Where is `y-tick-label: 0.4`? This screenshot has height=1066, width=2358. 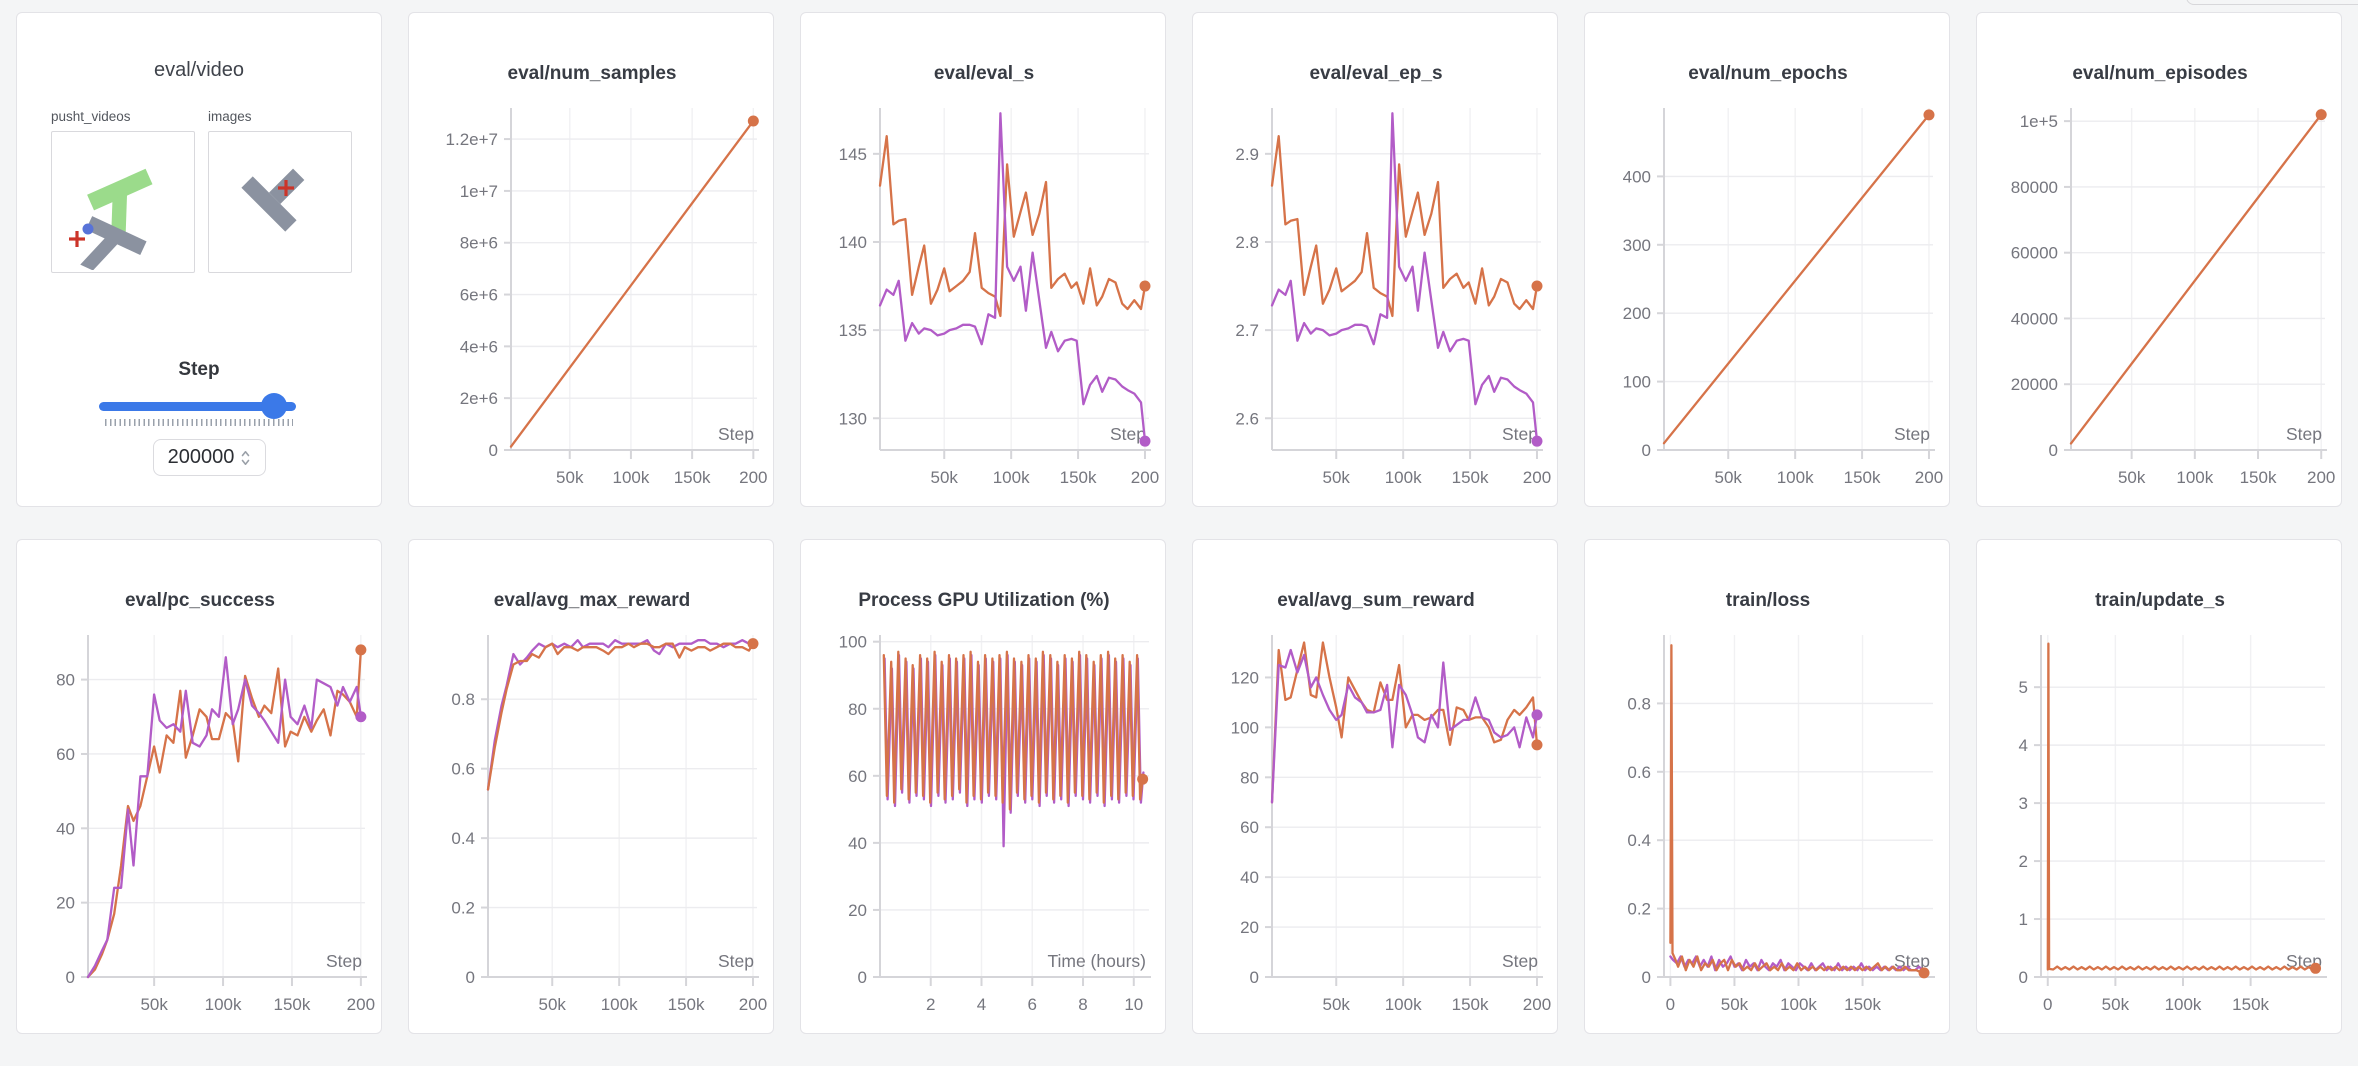
y-tick-label: 0.4 is located at coordinates (463, 838).